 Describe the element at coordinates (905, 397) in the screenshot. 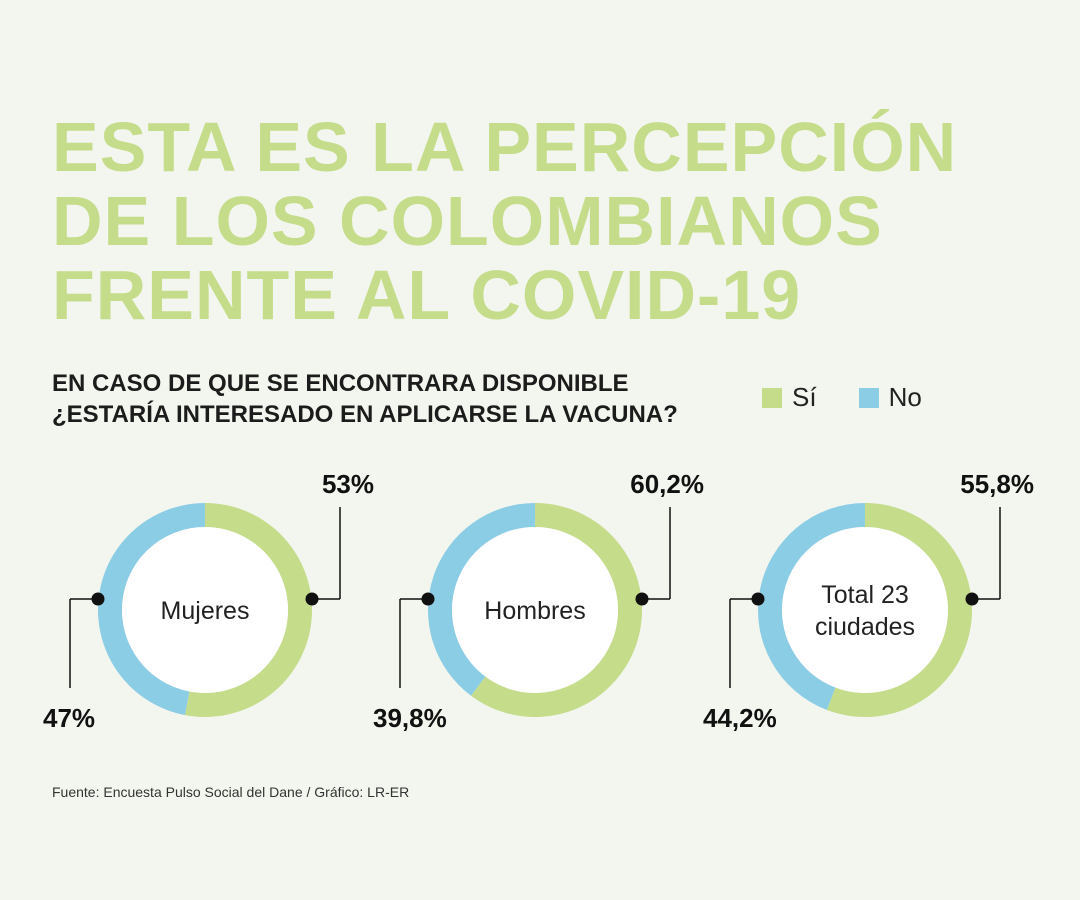

I see `legend-label-no: No` at that location.